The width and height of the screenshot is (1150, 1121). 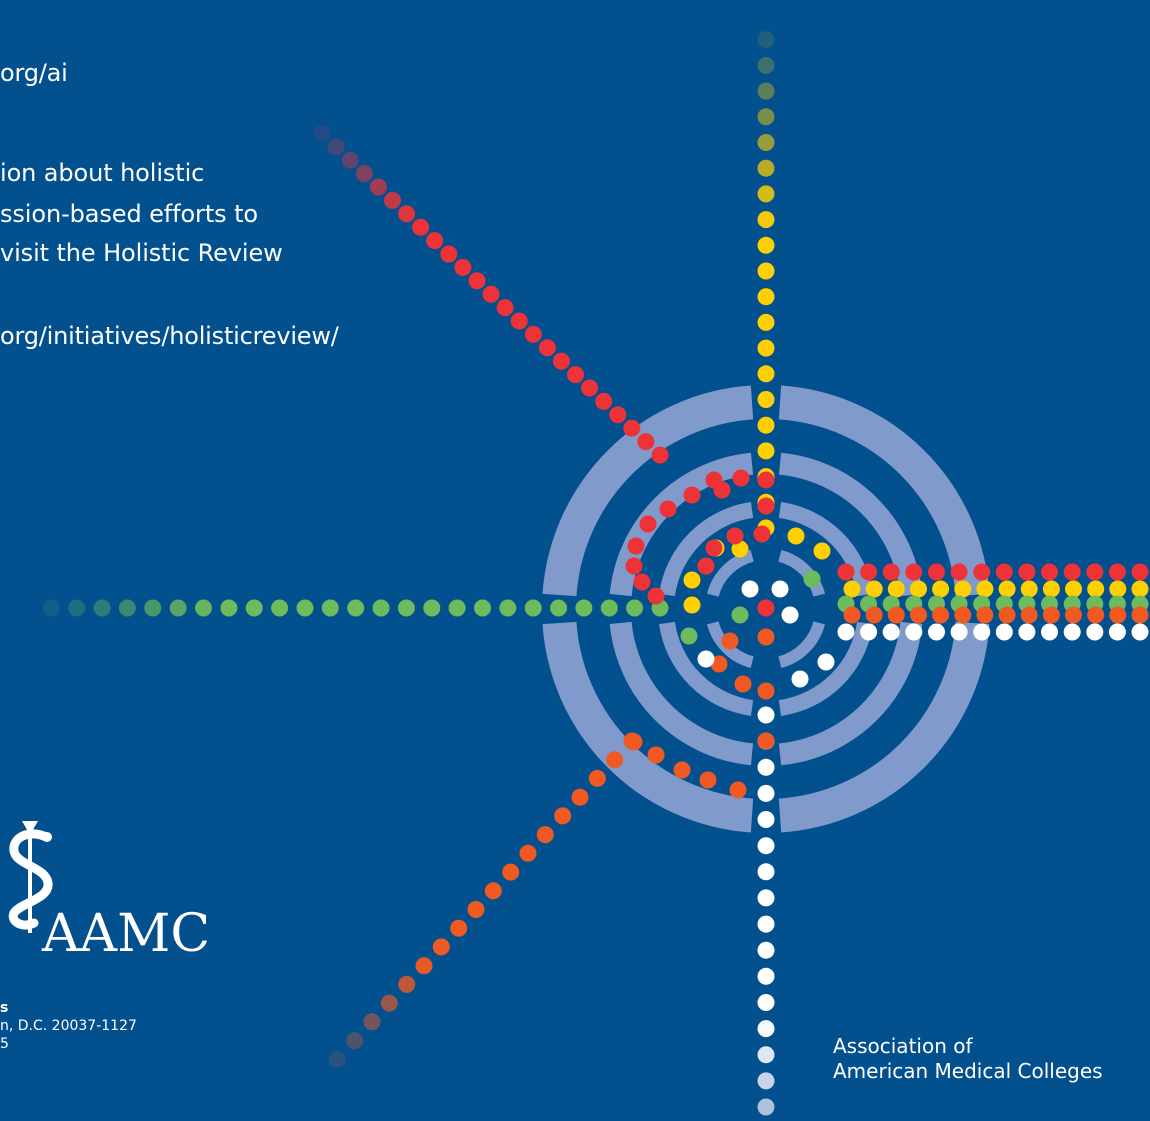 I want to click on aamc-wordmark: AAMC, so click(x=126, y=934).